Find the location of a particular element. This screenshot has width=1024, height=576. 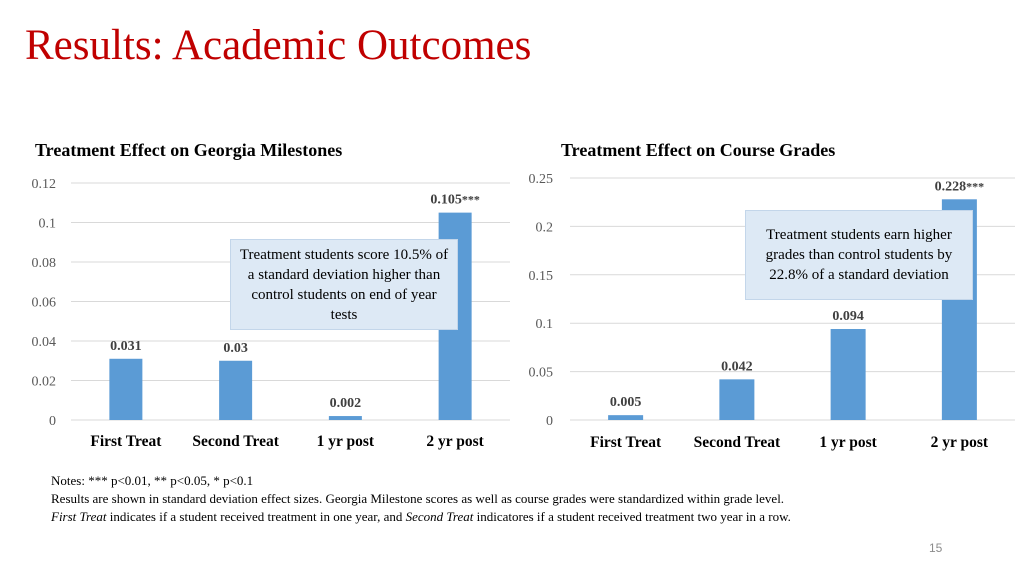

milestones-ytick-label: 0.06 is located at coordinates (44, 303).